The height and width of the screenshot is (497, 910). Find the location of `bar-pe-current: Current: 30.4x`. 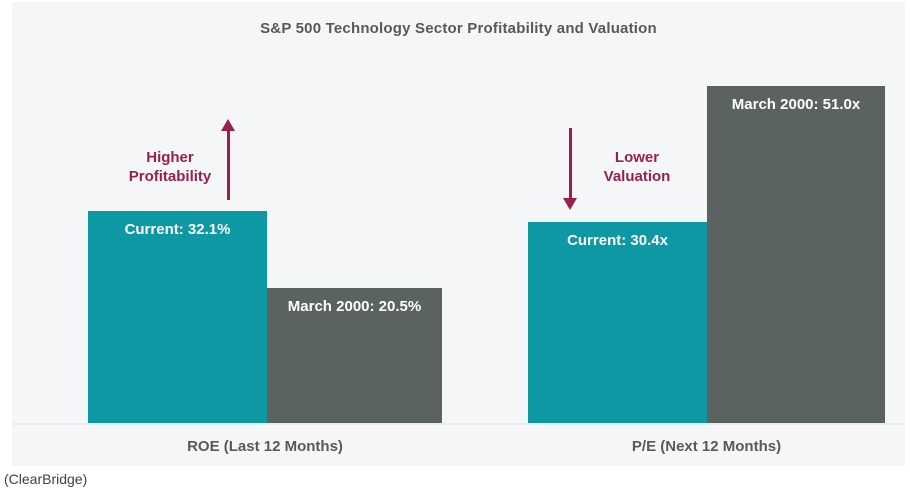

bar-pe-current: Current: 30.4x is located at coordinates (617, 322).